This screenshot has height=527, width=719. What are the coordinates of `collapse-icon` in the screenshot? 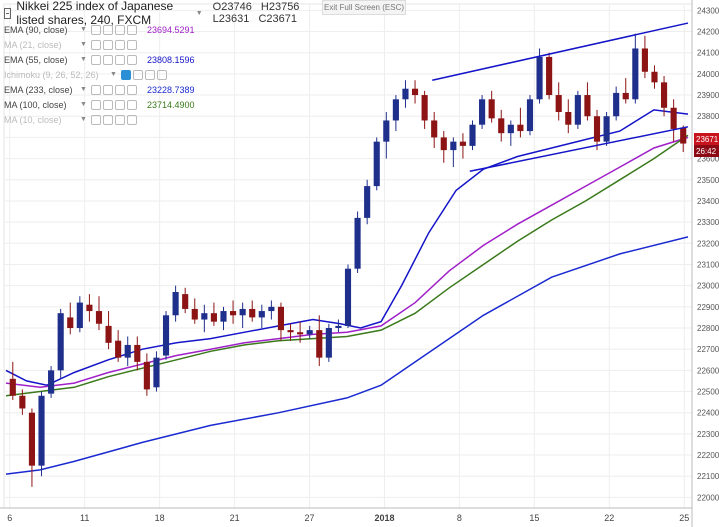 It's located at (8, 13).